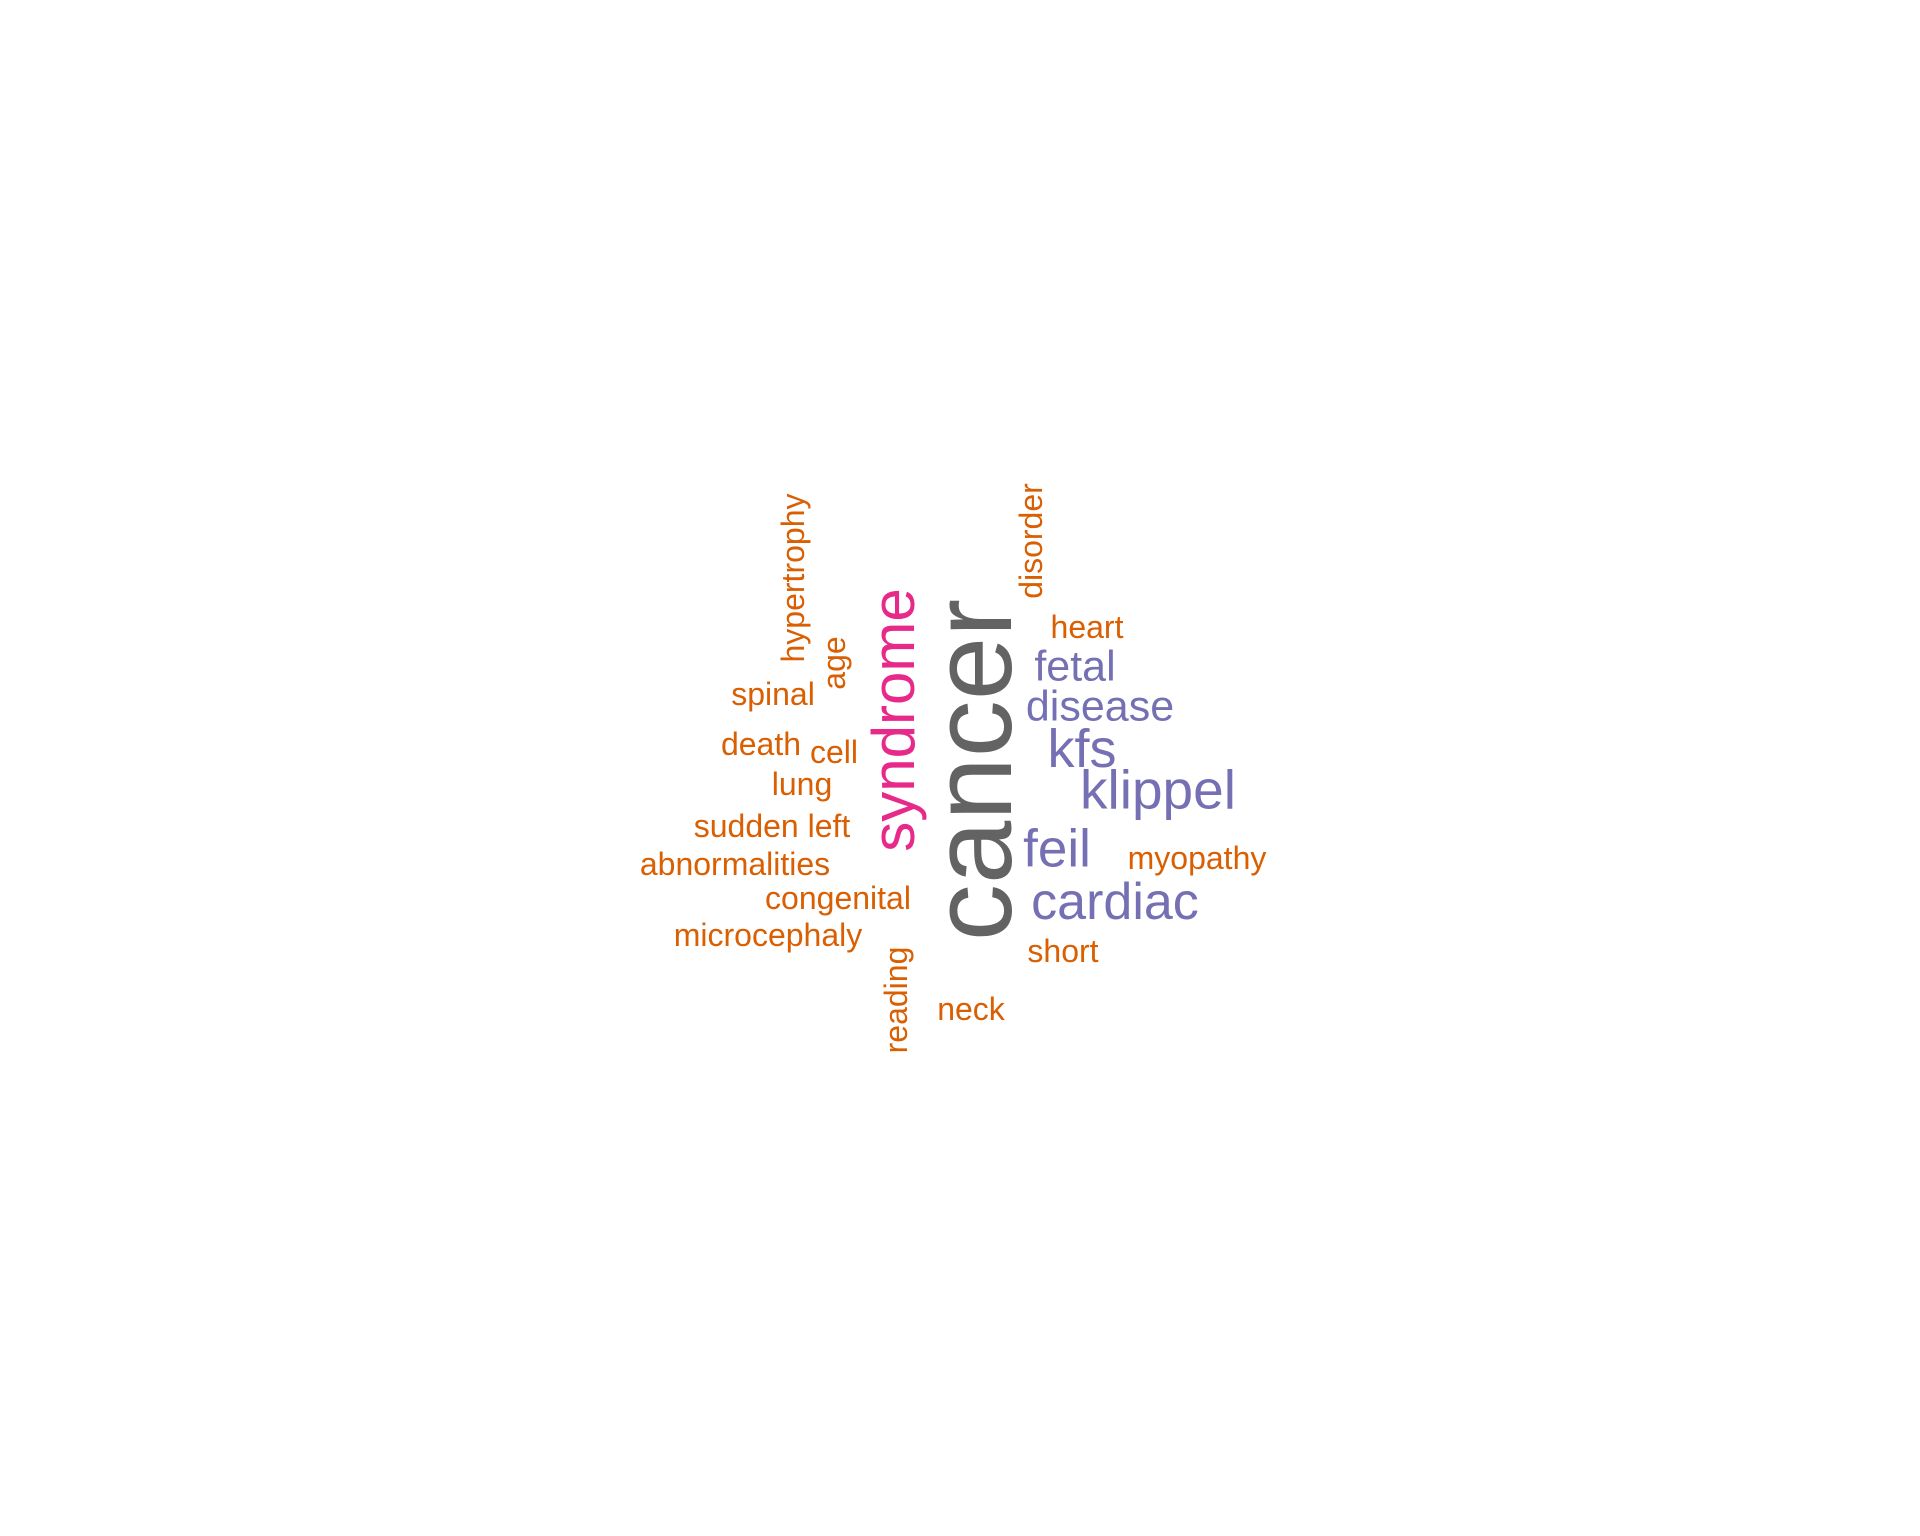 This screenshot has width=1920, height=1536. What do you see at coordinates (1075, 666) in the screenshot?
I see `word-fetal: fetal` at bounding box center [1075, 666].